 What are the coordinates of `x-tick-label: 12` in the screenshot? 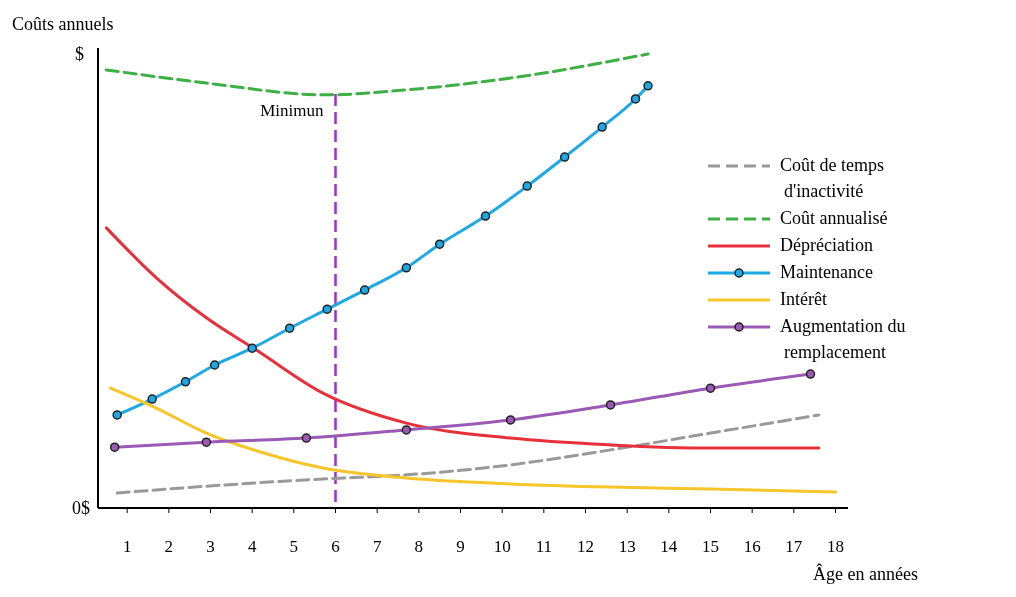 It's located at (585, 546).